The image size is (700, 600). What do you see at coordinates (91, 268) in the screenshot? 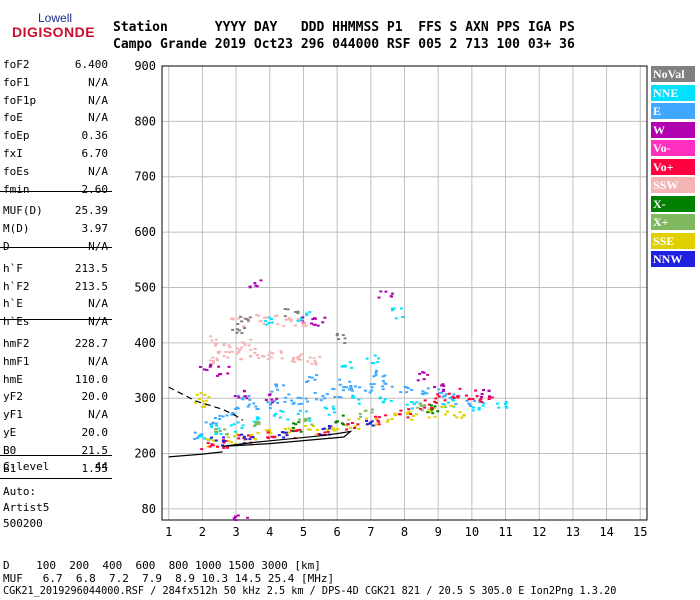
I see `param-value: 213.5` at bounding box center [91, 268].